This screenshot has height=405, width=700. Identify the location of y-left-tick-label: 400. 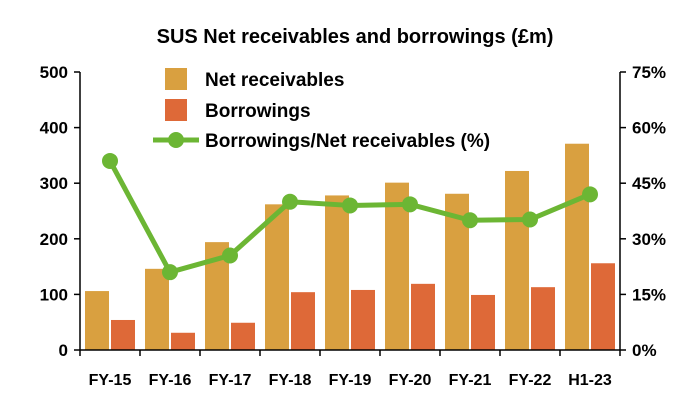
(54, 128).